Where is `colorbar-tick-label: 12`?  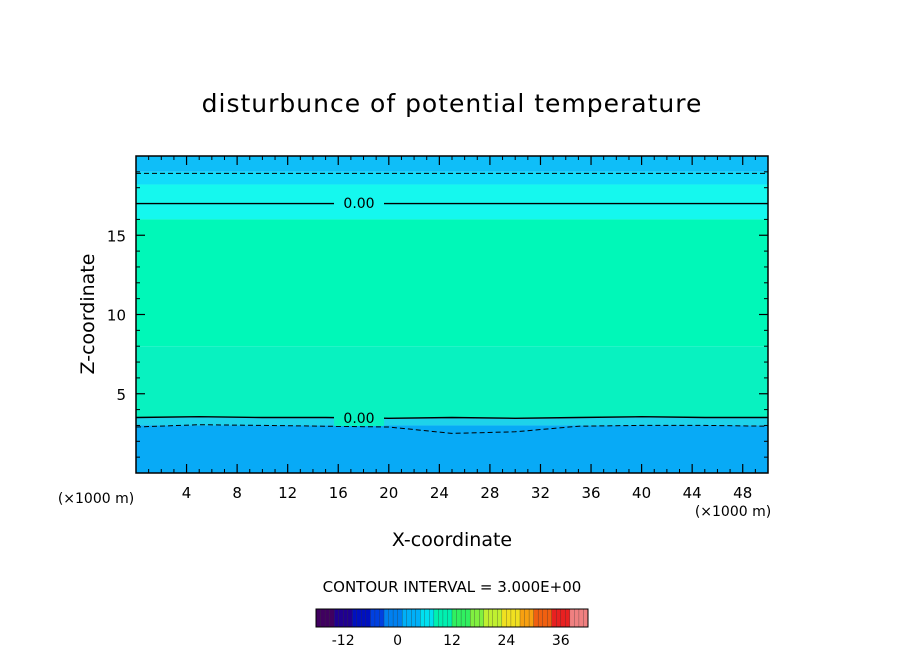 colorbar-tick-label: 12 is located at coordinates (452, 641).